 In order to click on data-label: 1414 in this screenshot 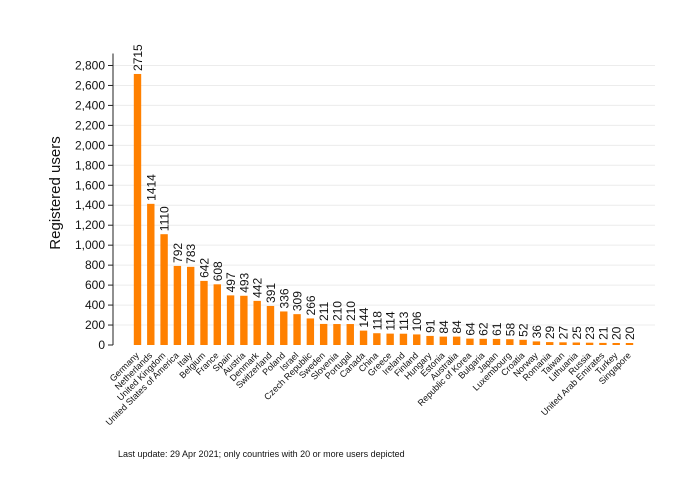, I will do `click(151, 187)`.